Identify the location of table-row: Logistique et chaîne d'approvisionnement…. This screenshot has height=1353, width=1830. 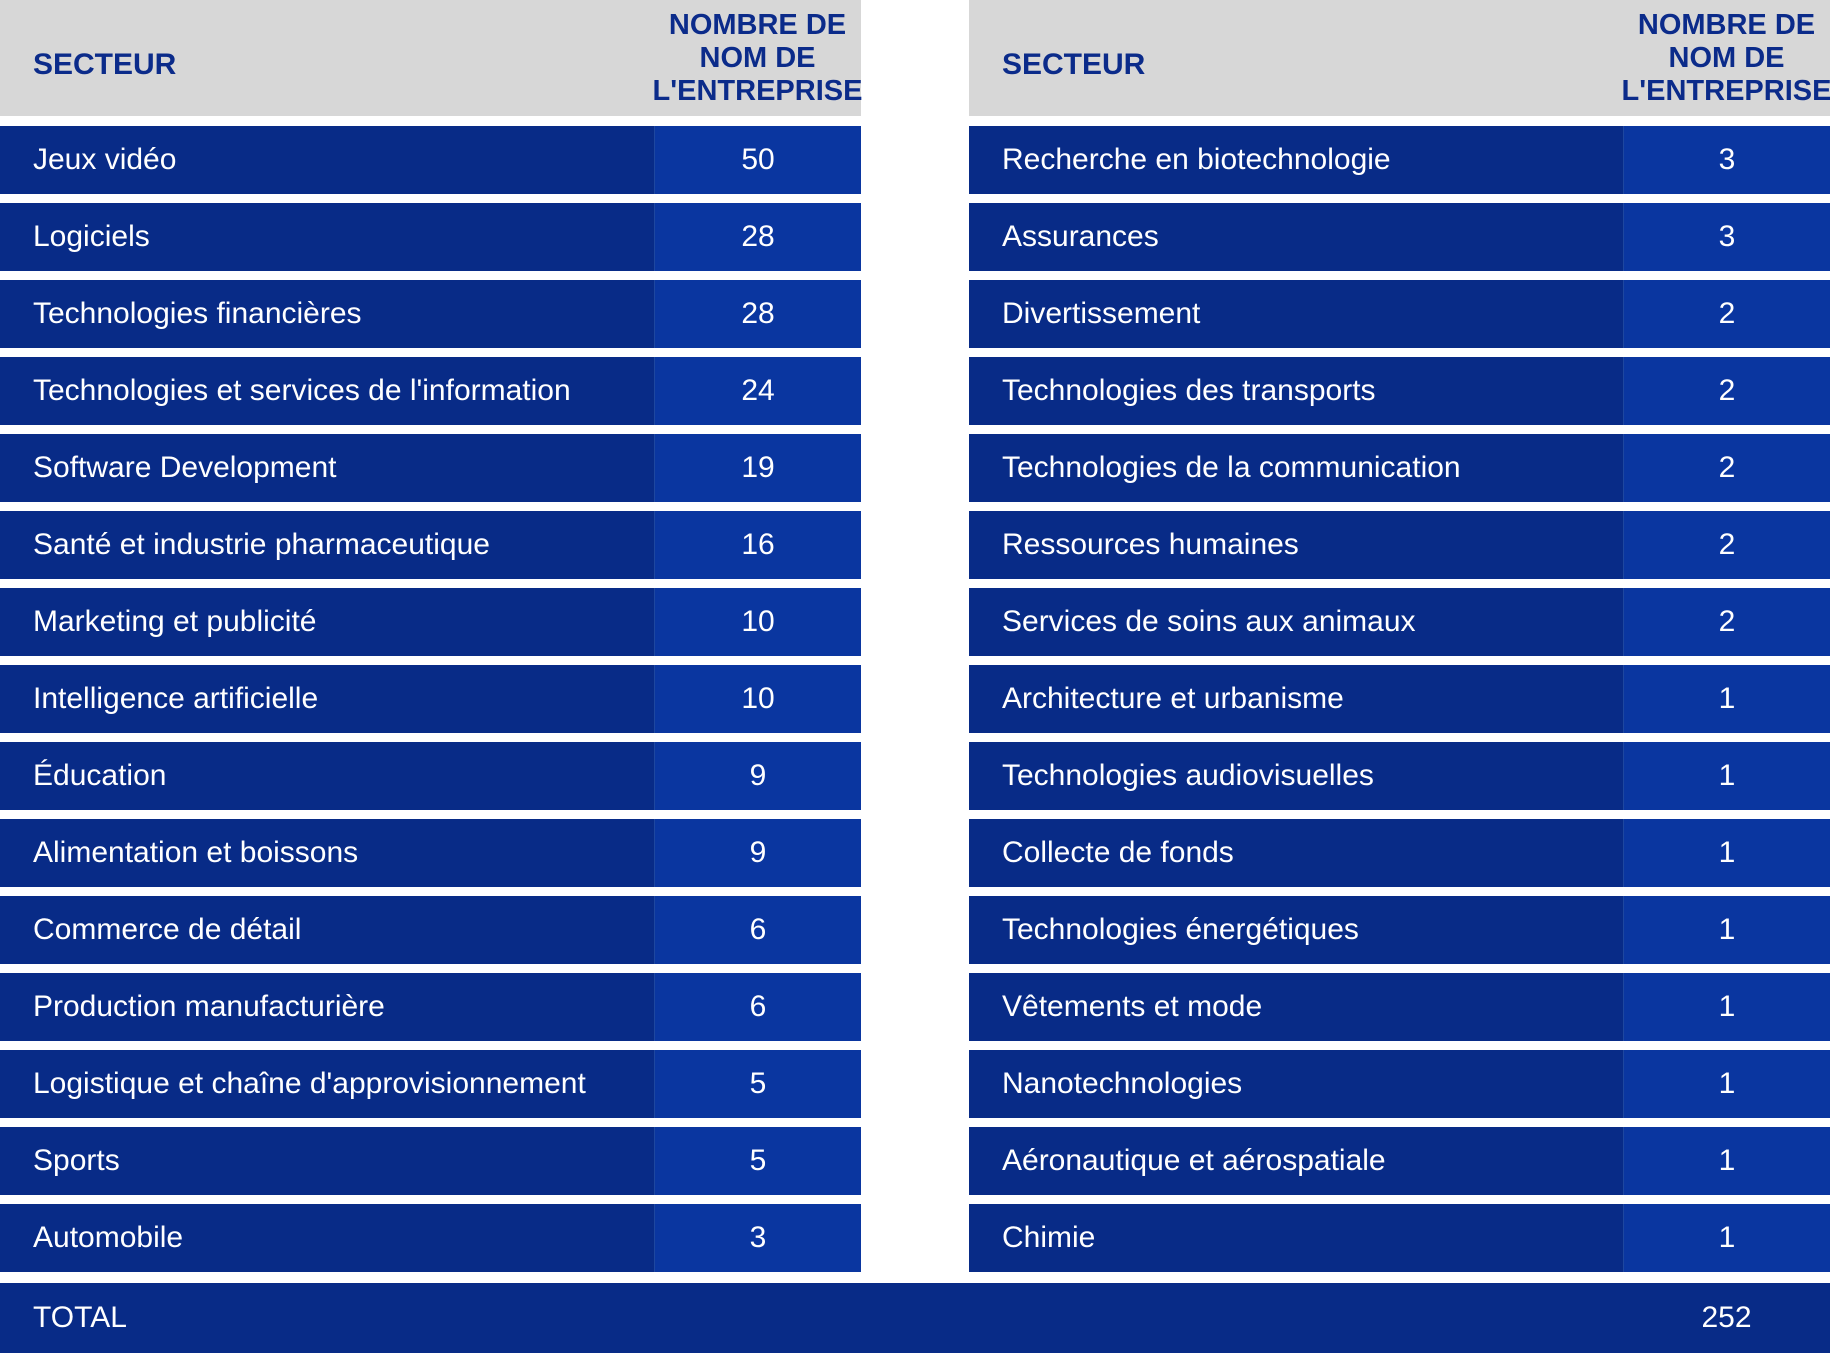
(430, 1084).